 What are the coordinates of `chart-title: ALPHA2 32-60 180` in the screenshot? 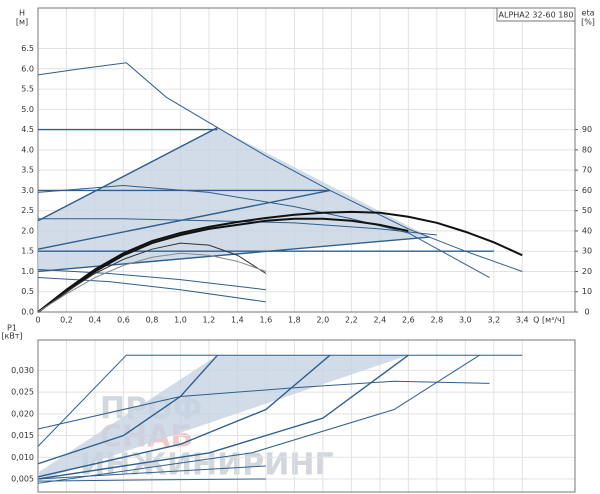 It's located at (536, 15).